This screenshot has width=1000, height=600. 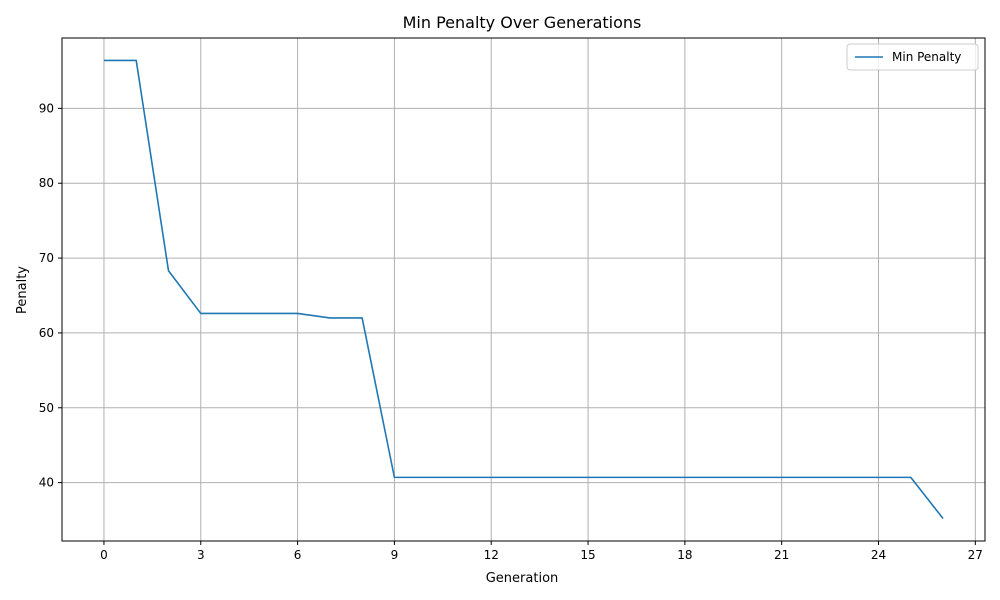 What do you see at coordinates (878, 555) in the screenshot?
I see `x-tick-label: 24` at bounding box center [878, 555].